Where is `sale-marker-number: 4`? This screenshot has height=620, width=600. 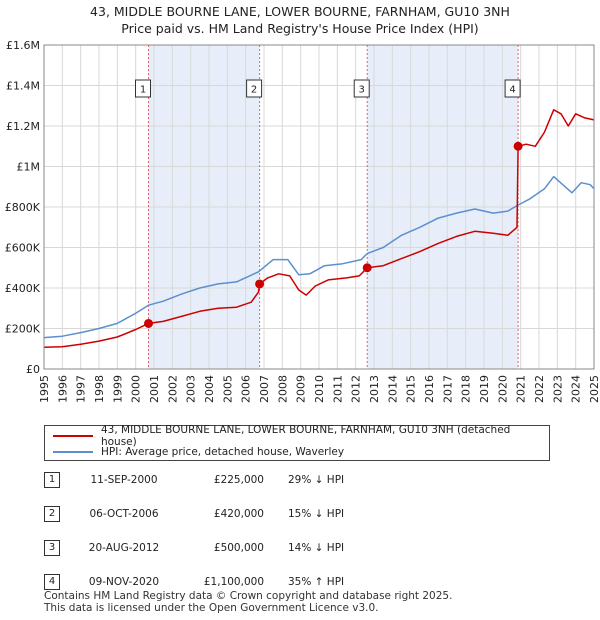
sale-marker-number: 4 is located at coordinates (512, 90).